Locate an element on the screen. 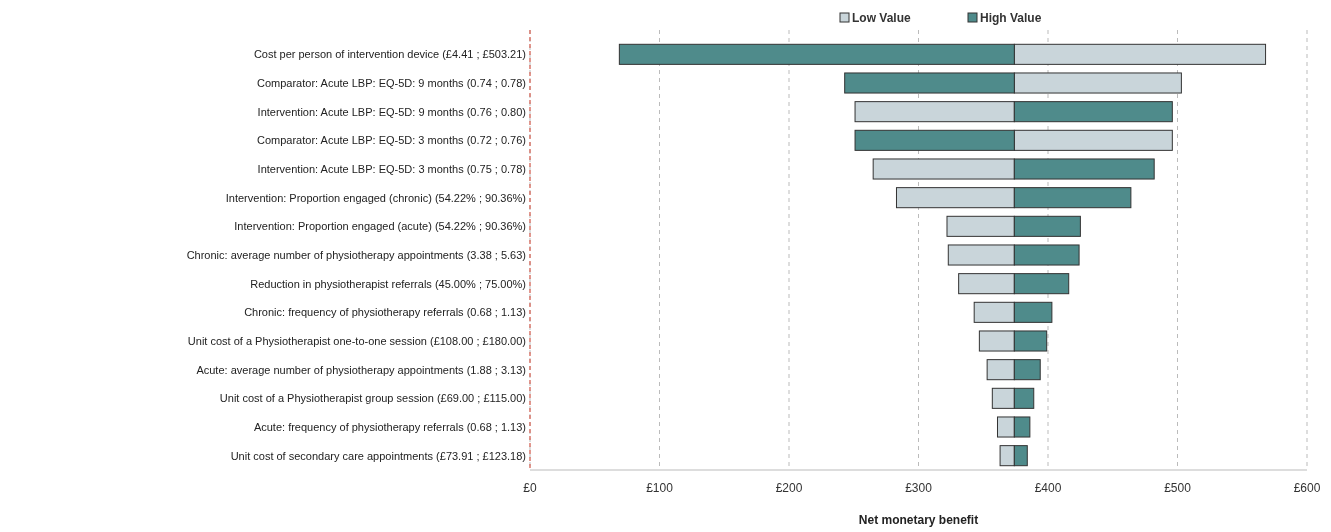 The image size is (1331, 532). y-tick-label: Cost per person of intervention device (£4.41 ; £503.21) is located at coordinates (389, 54).